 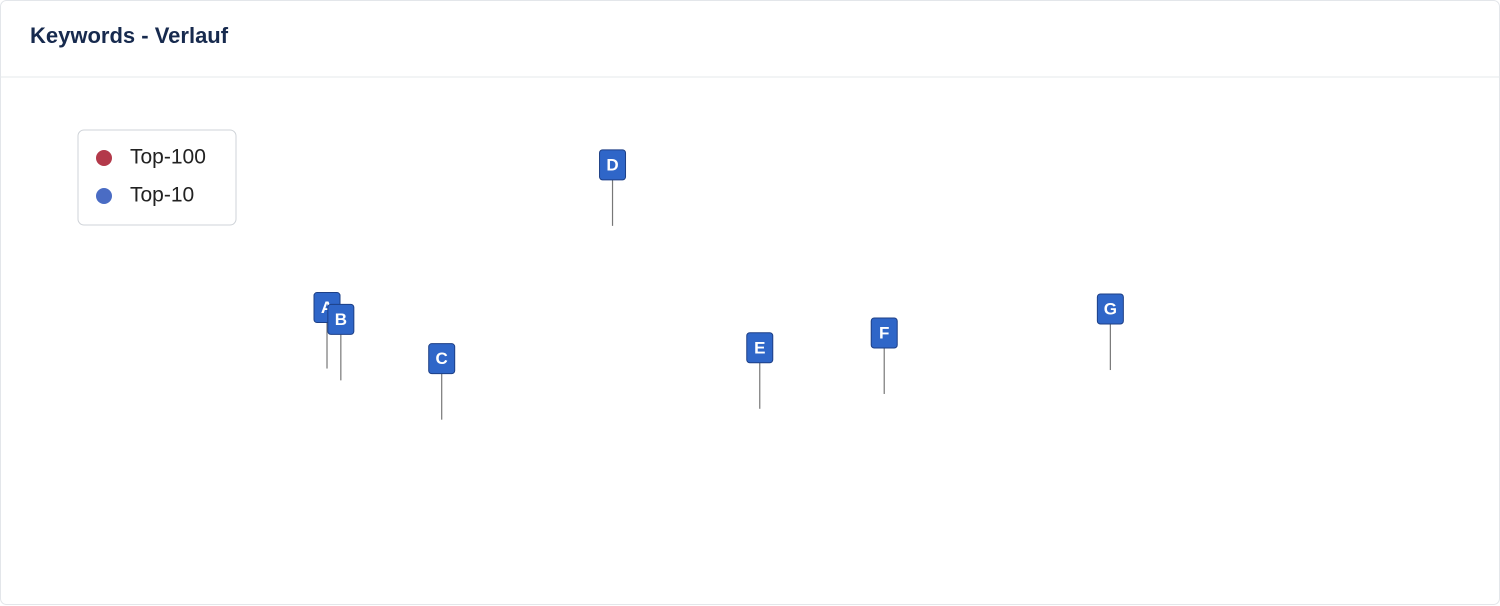 I want to click on annotation-label: C, so click(x=442, y=358).